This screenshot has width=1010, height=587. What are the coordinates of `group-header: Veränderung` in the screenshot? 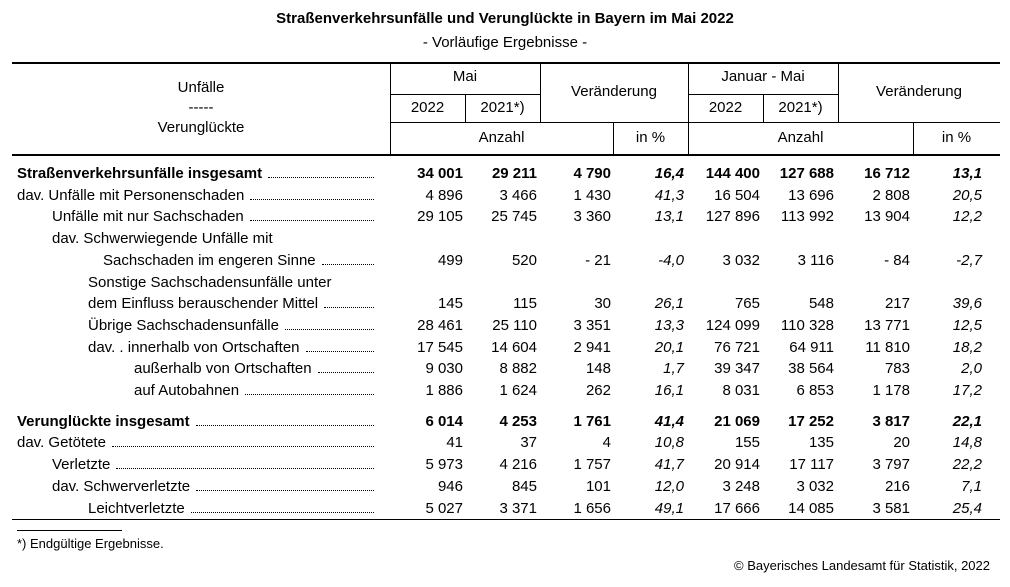 It's located at (614, 91).